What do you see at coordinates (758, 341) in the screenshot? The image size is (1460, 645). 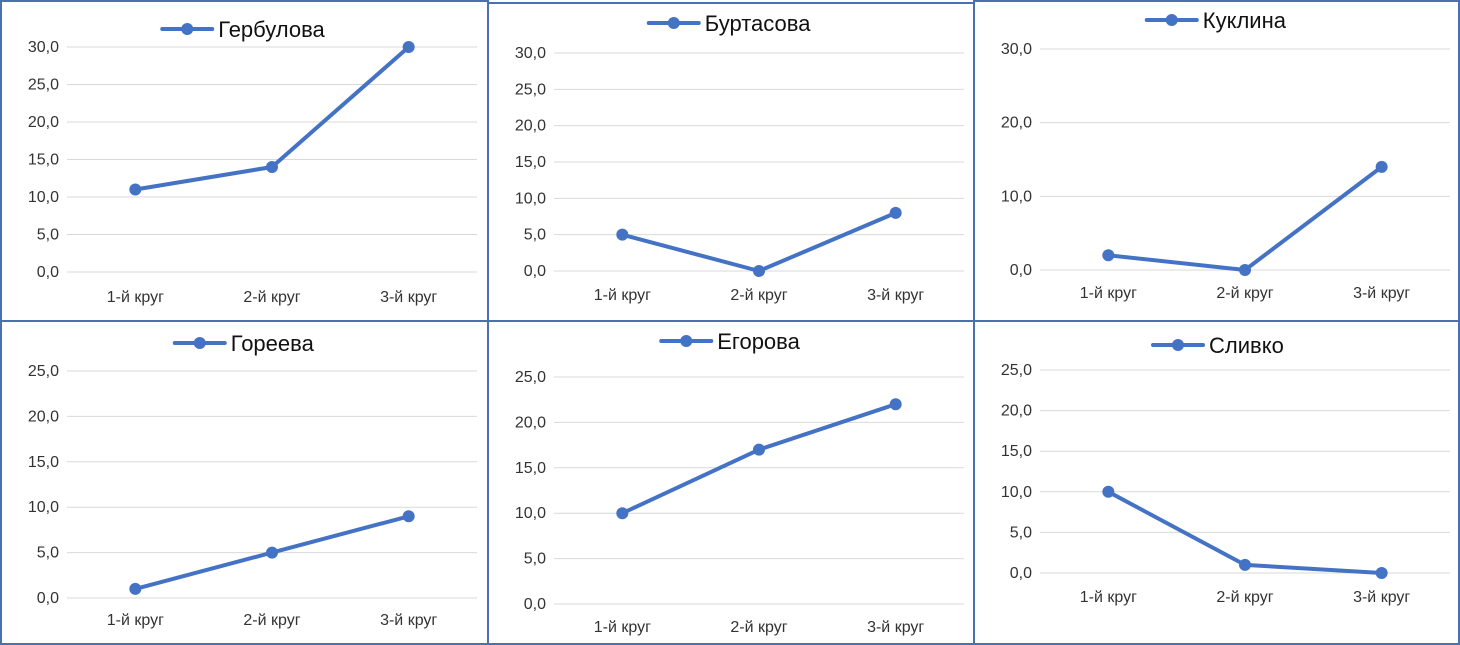 I see `legend-label: Егорова` at bounding box center [758, 341].